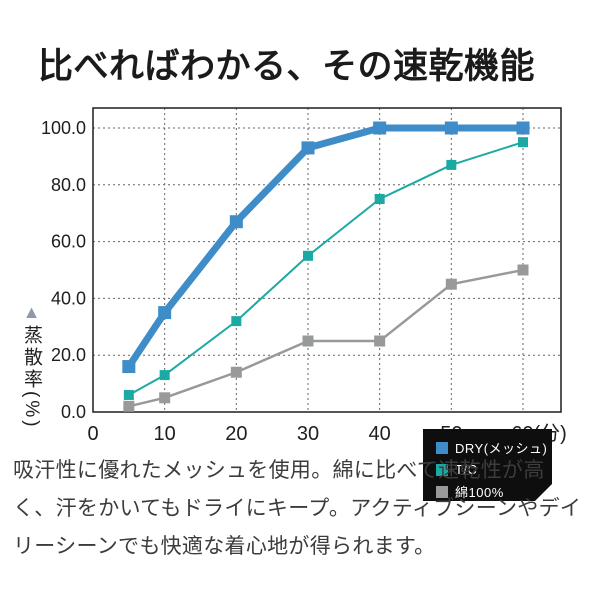 The width and height of the screenshot is (600, 600). Describe the element at coordinates (31, 377) in the screenshot. I see `y-axis-title-text: 蒸散率(%)` at that location.